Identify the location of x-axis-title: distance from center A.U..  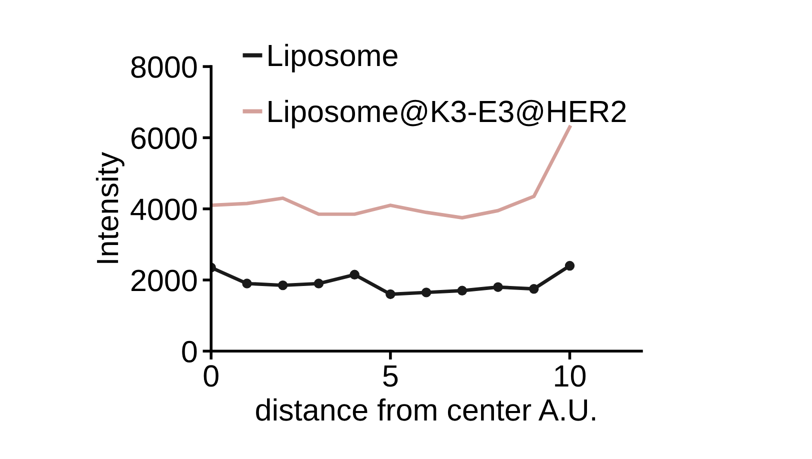
(426, 409).